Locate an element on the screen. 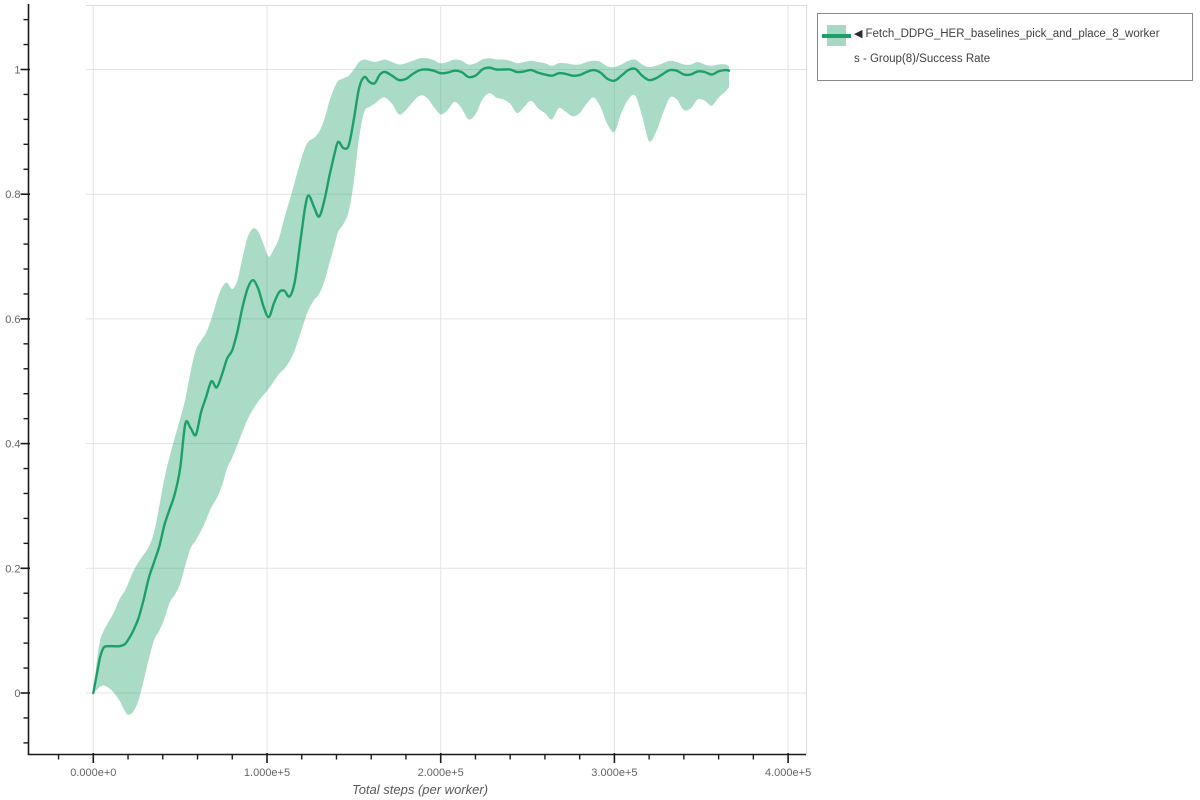 The image size is (1200, 800). x-tick-label: 4.000e+5 is located at coordinates (788, 773).